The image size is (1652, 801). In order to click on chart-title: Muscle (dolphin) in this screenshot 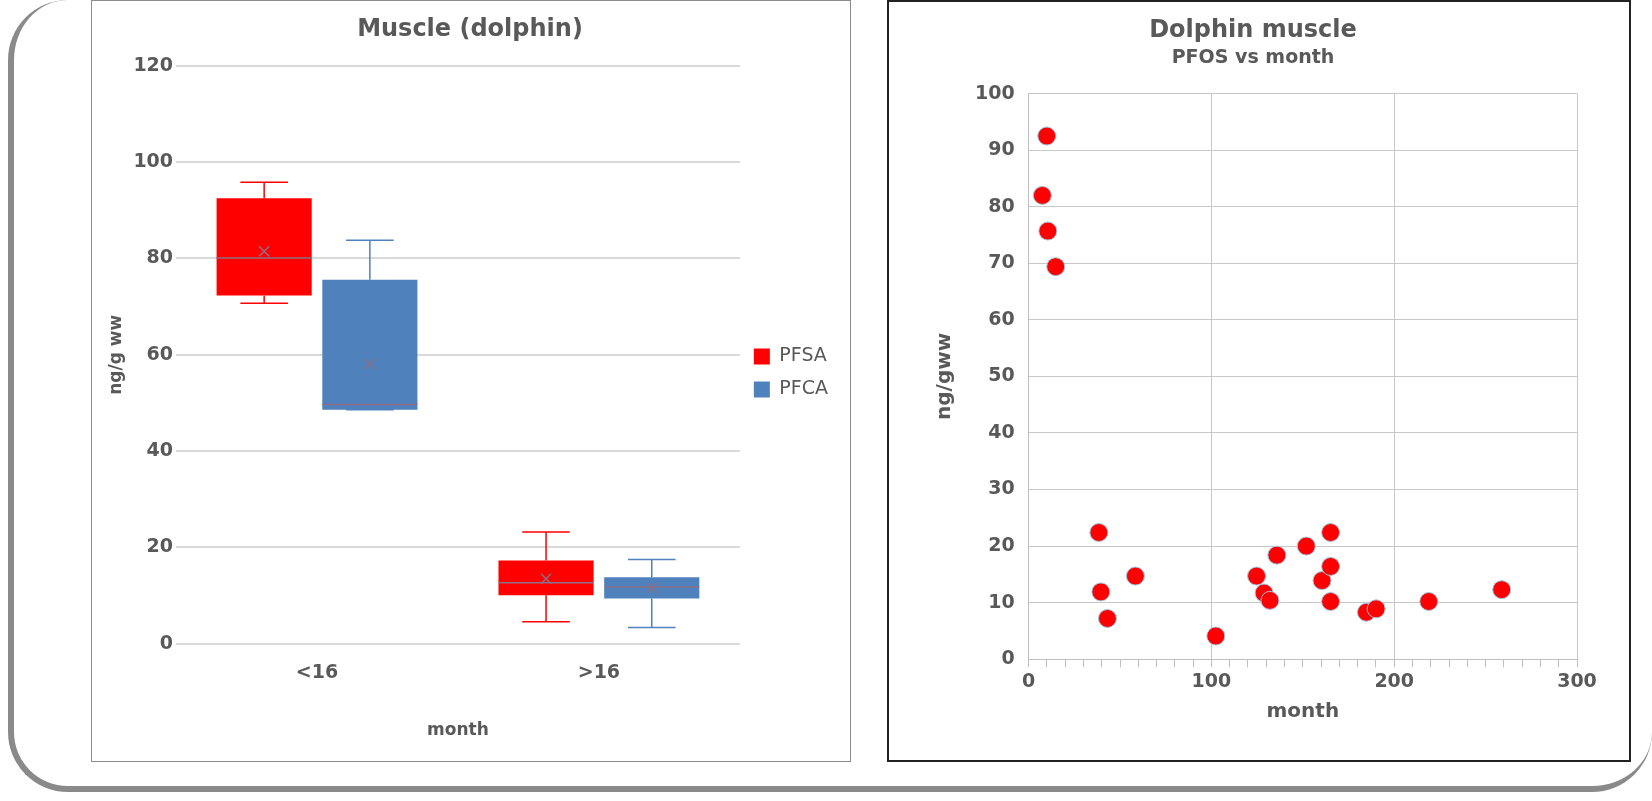, I will do `click(470, 27)`.